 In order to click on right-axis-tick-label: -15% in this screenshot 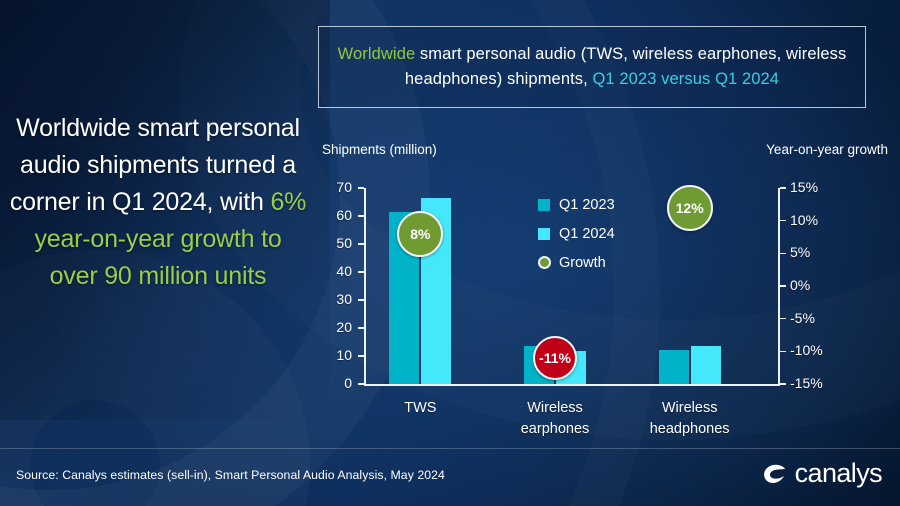, I will do `click(806, 383)`.